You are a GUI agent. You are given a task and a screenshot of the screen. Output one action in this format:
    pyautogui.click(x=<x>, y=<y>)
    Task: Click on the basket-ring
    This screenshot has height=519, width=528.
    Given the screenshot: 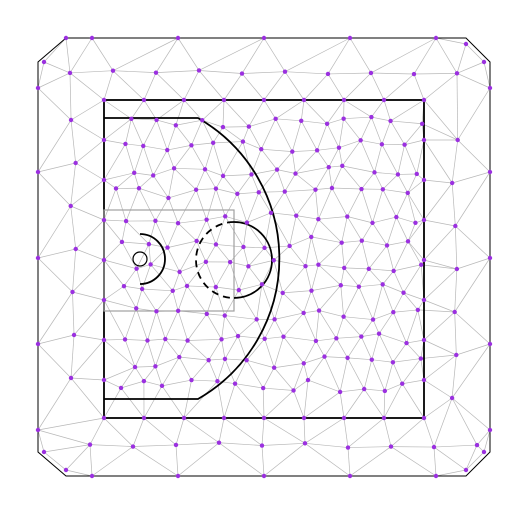 What is the action you would take?
    pyautogui.click(x=140, y=259)
    